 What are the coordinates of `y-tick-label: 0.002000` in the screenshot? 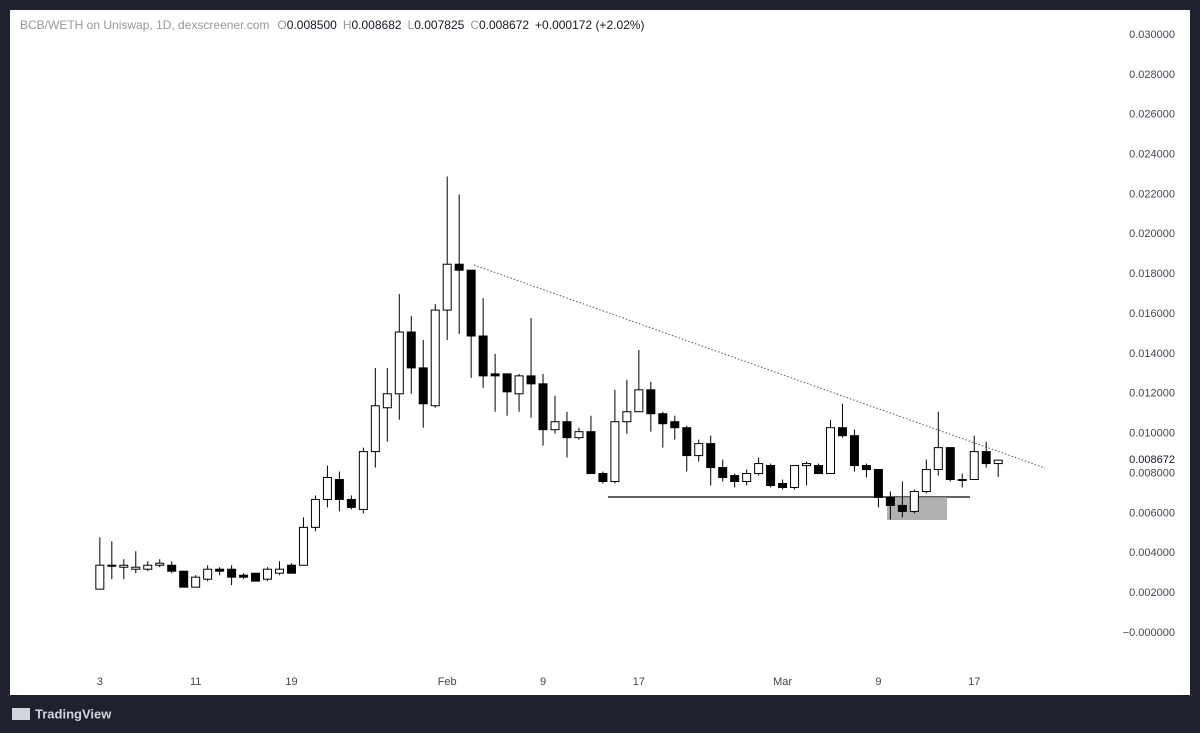 It's located at (1152, 593).